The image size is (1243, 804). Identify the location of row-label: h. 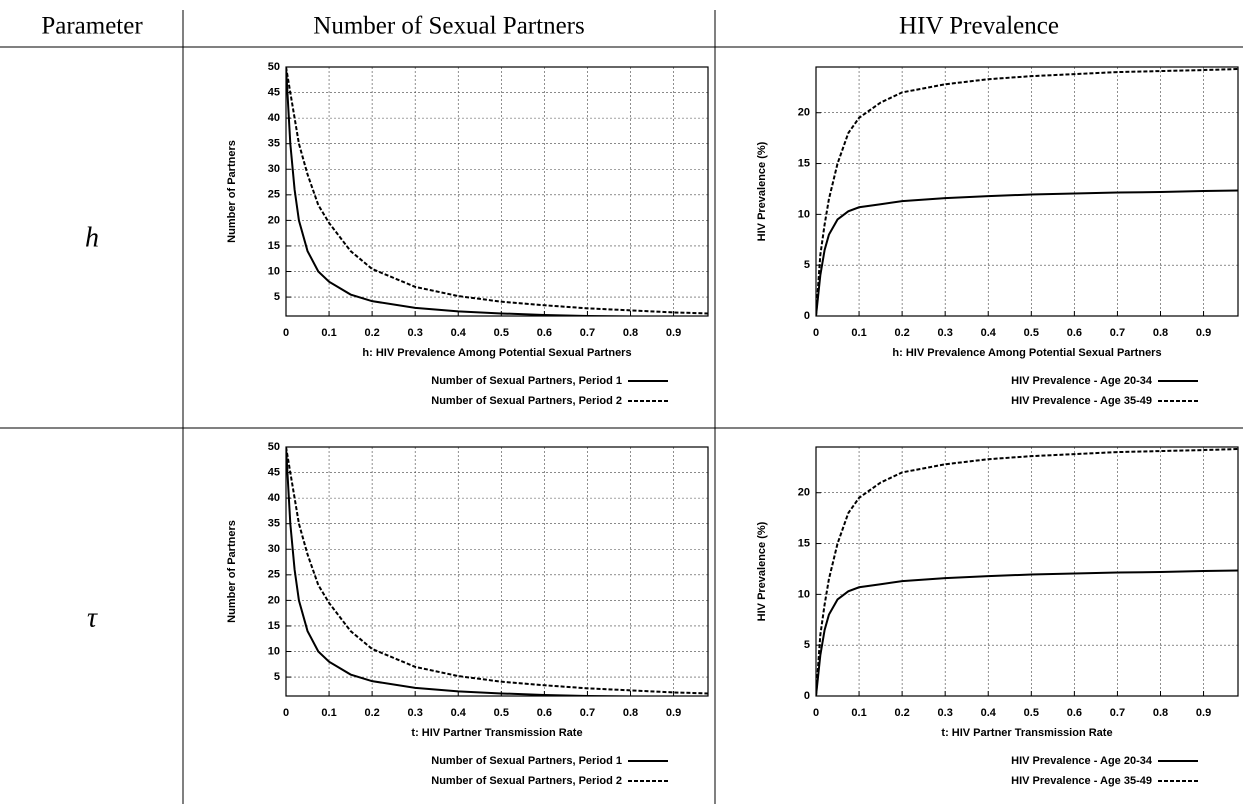
(92, 237).